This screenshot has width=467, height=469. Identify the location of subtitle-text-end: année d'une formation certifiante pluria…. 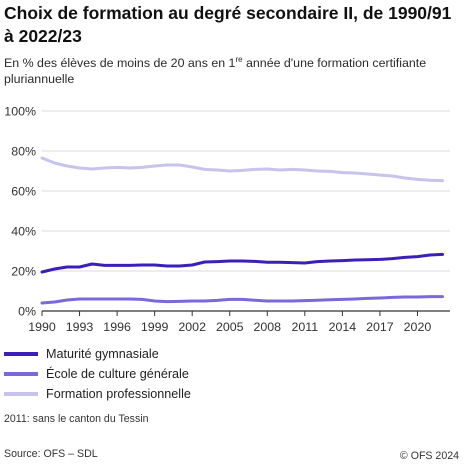
(215, 71).